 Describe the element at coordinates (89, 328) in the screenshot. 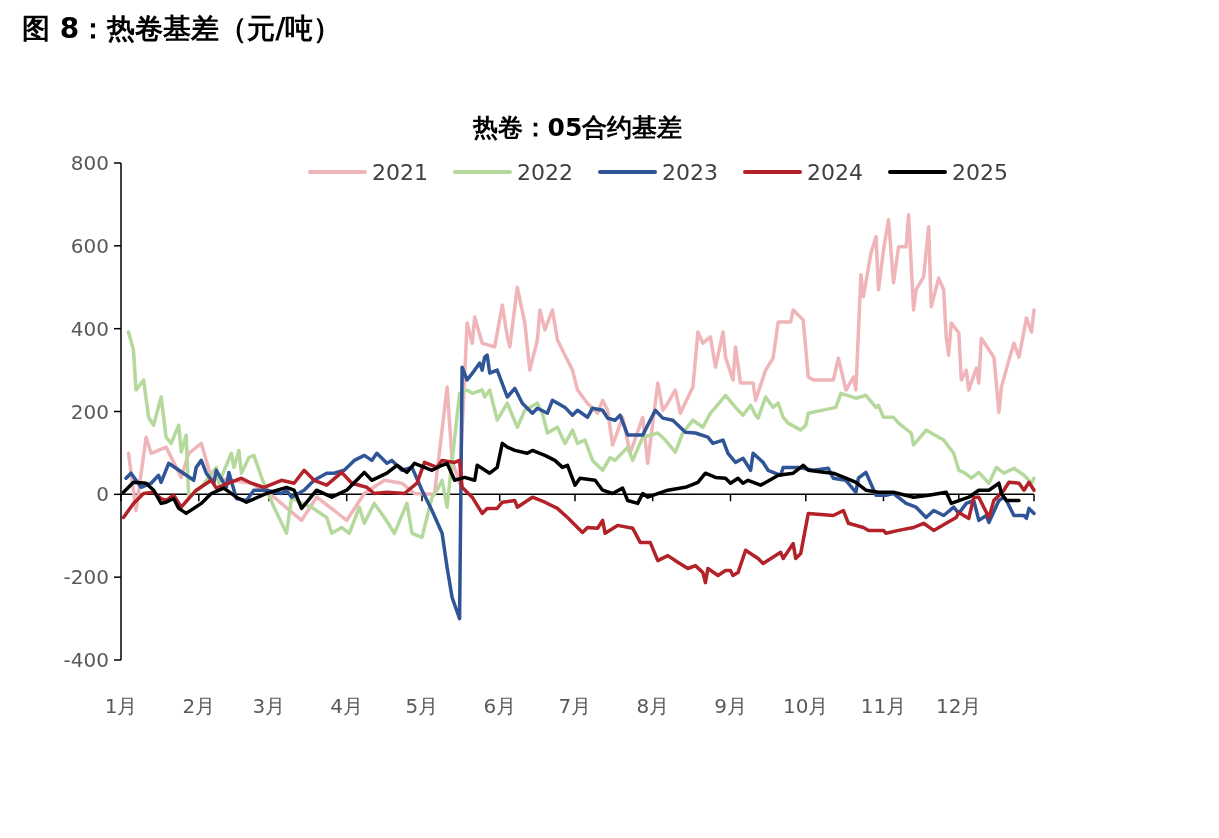

I see `y-tick-label: 400` at that location.